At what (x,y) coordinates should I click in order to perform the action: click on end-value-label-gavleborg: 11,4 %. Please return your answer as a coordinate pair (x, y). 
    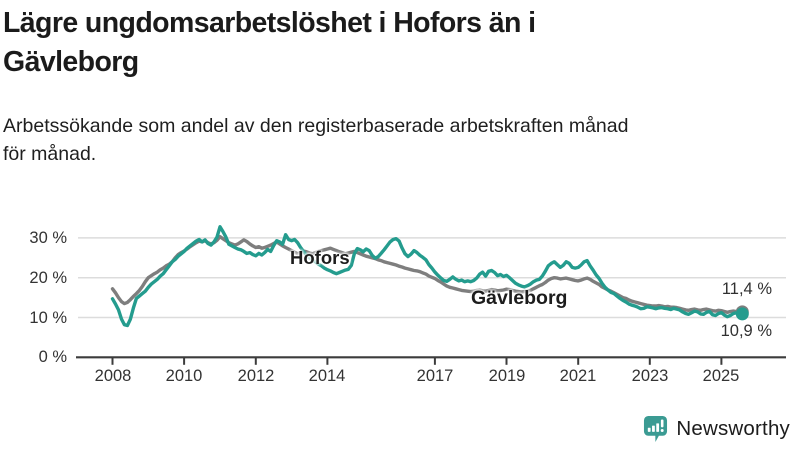
    Looking at the image, I should click on (746, 289).